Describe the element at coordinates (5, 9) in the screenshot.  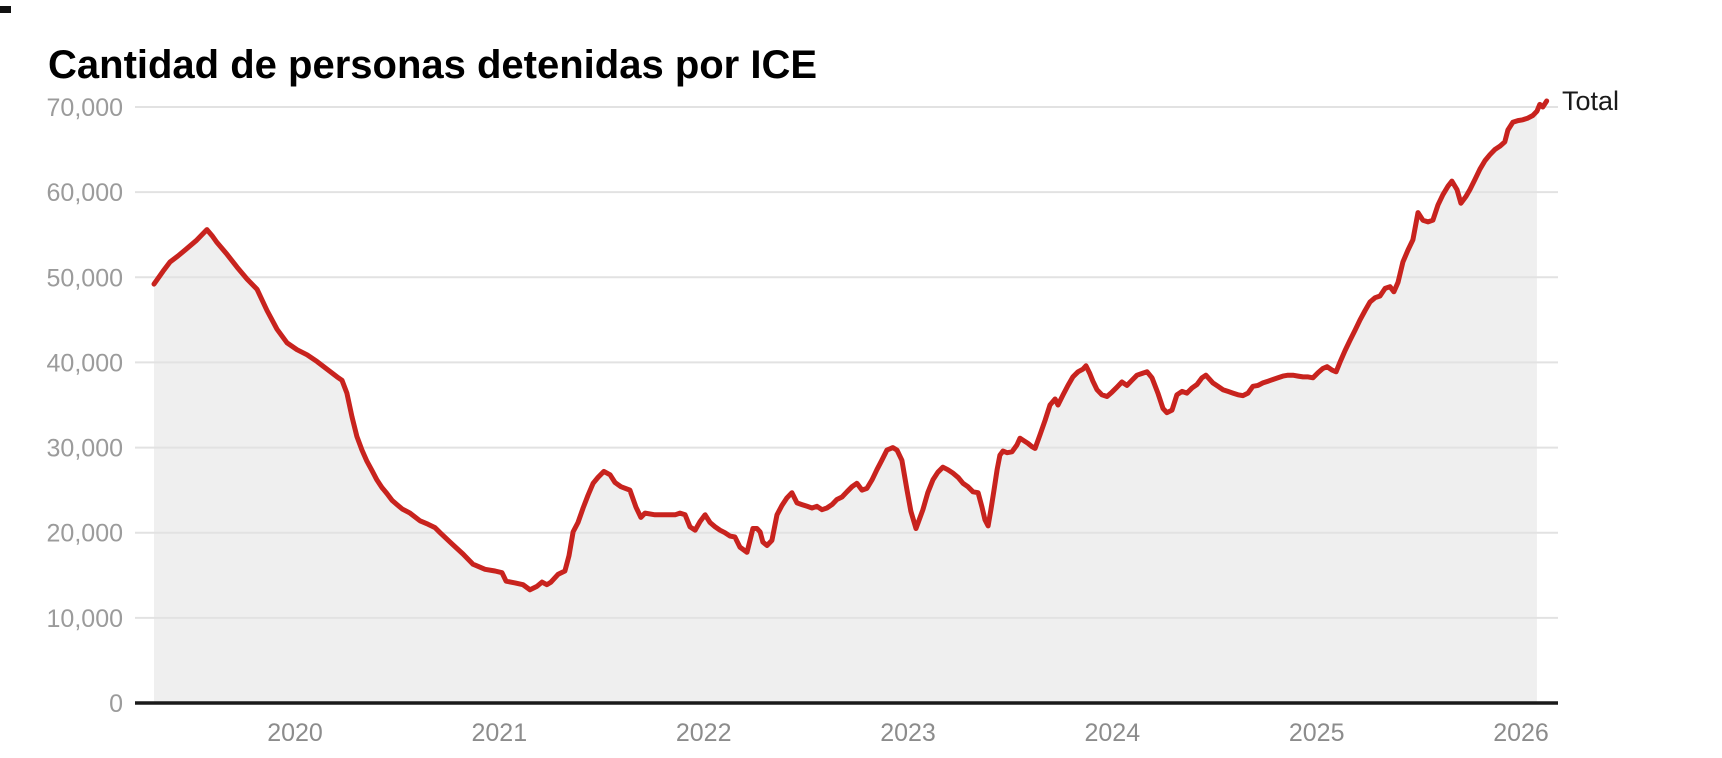
I see `corner-mark` at that location.